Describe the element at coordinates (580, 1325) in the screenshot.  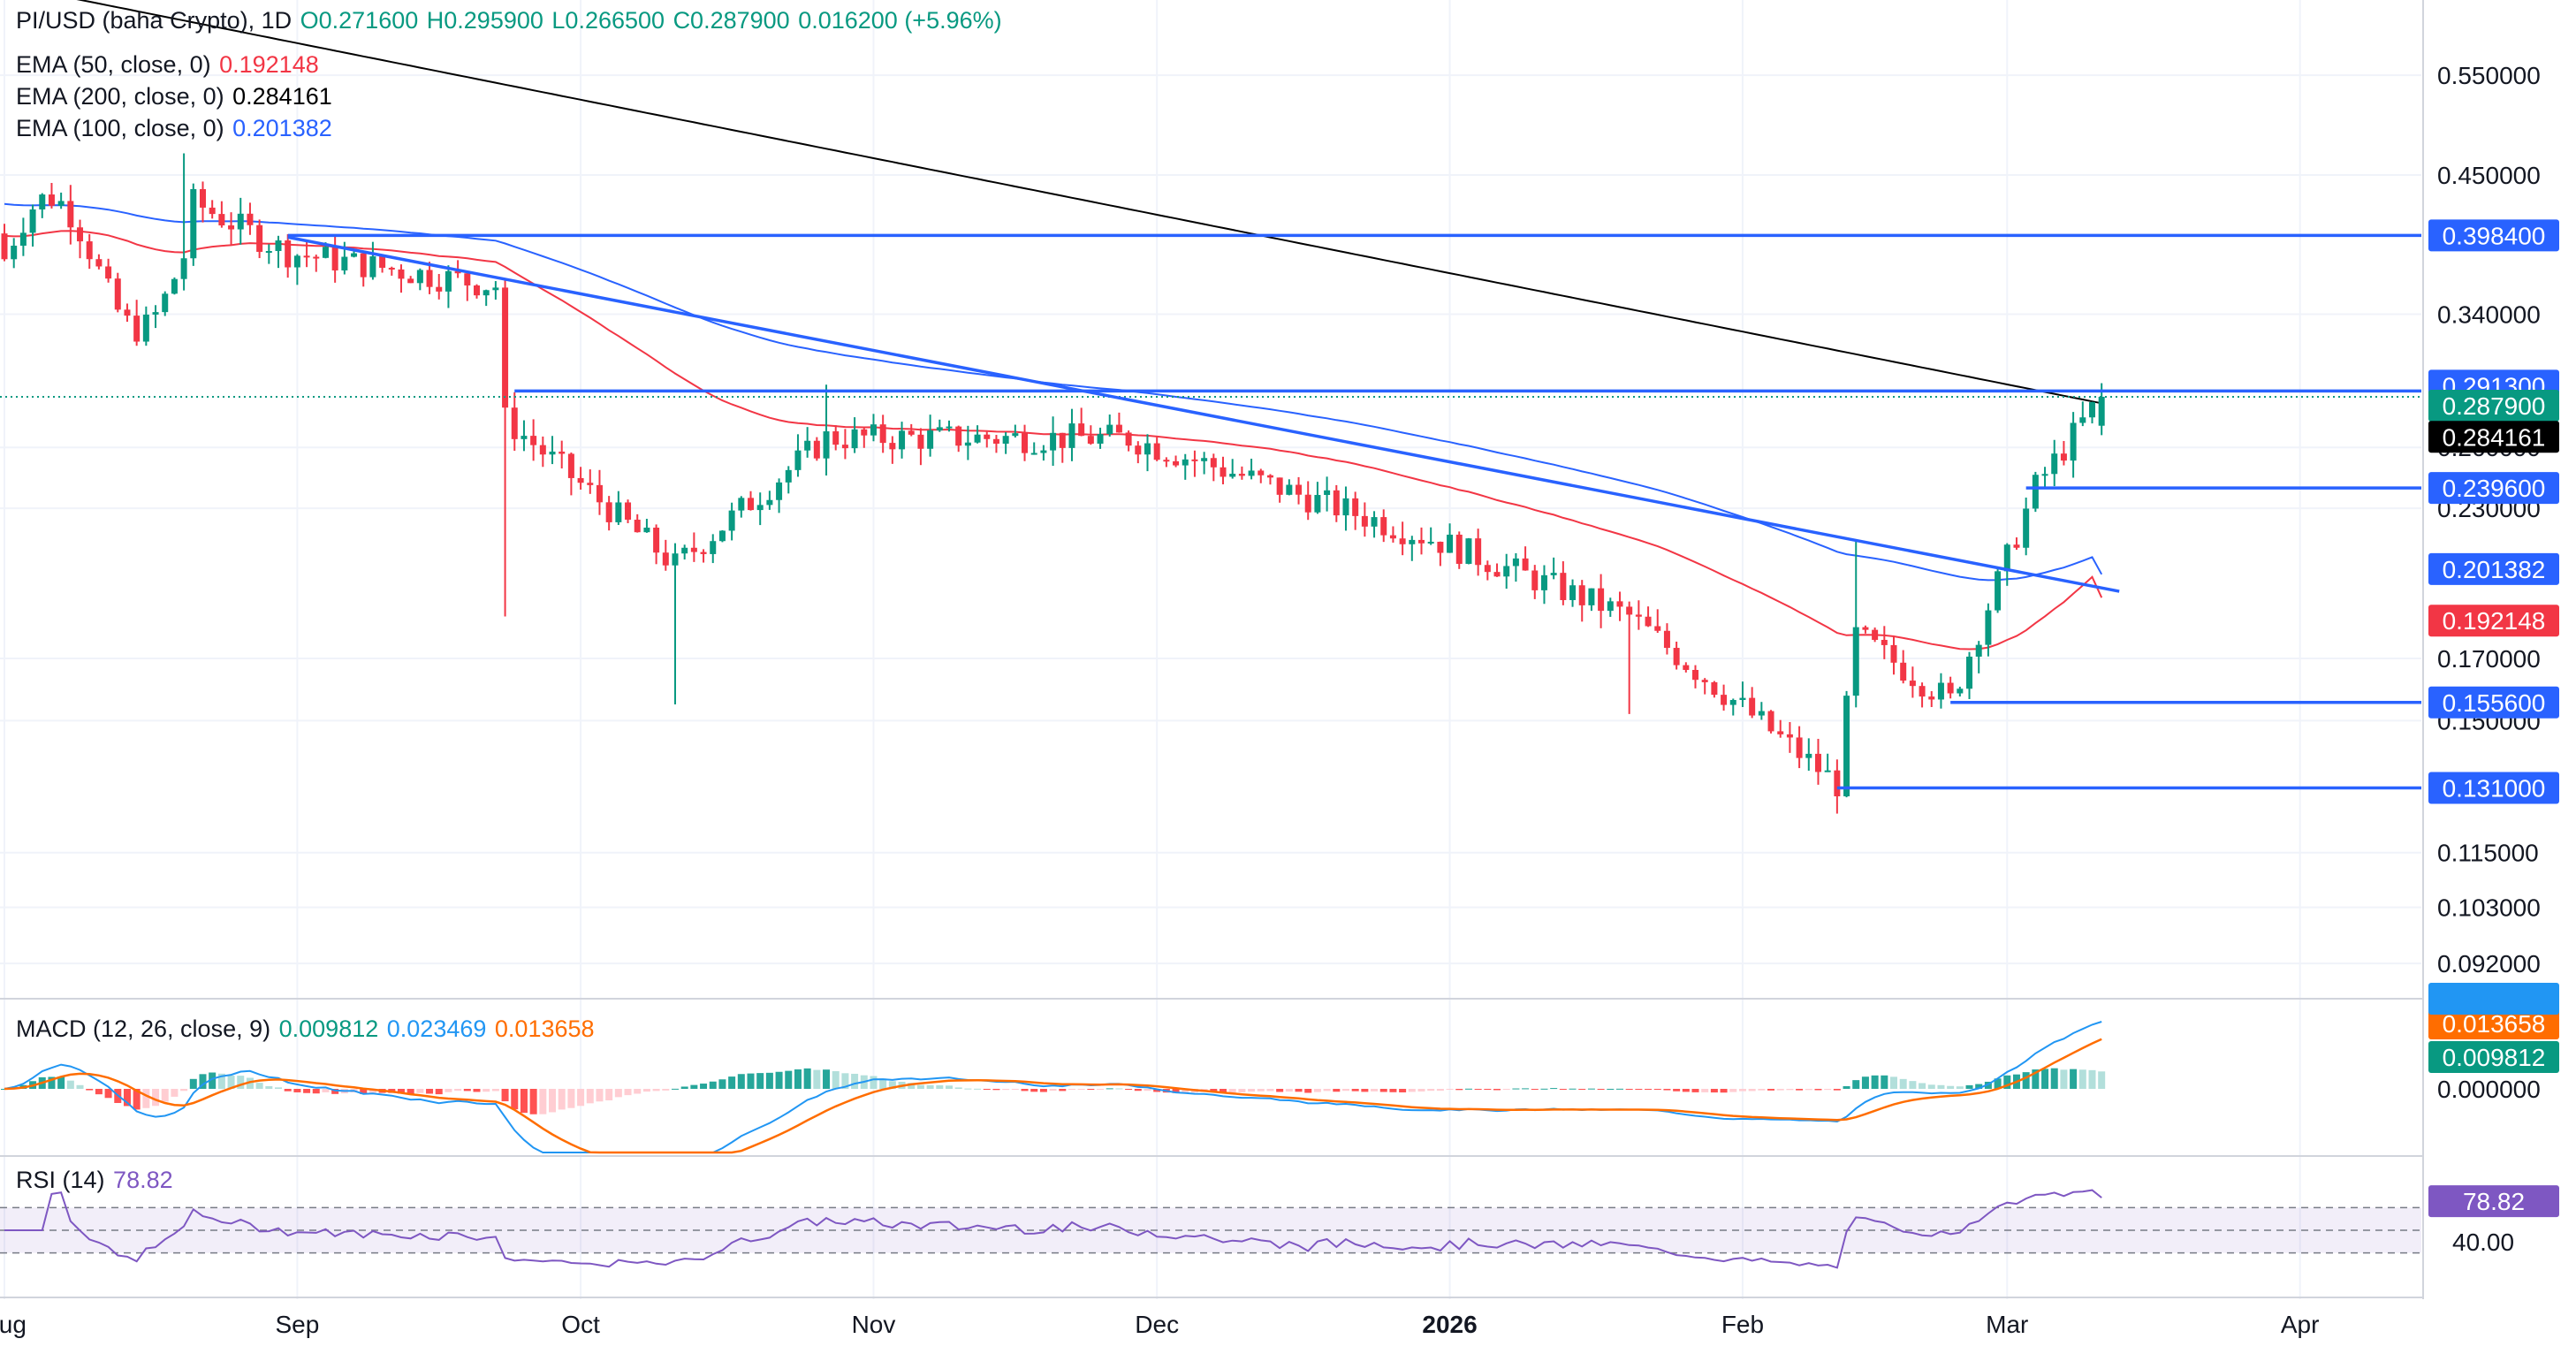
I see `time-tick-label: Oct` at that location.